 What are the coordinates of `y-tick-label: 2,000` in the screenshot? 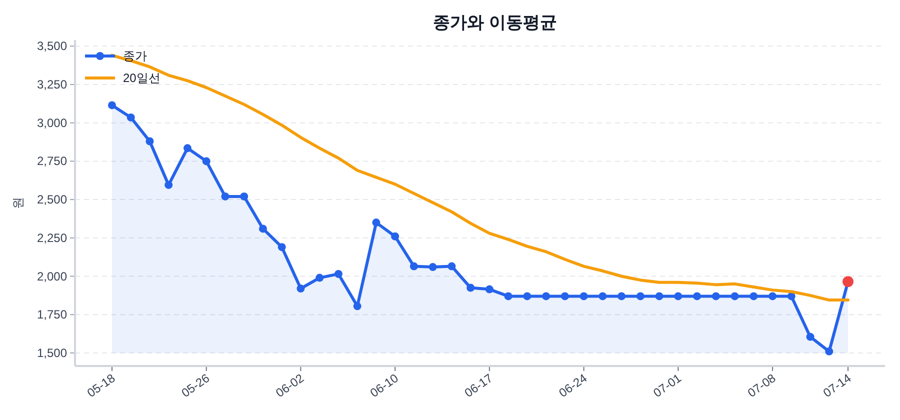 It's located at (52, 276).